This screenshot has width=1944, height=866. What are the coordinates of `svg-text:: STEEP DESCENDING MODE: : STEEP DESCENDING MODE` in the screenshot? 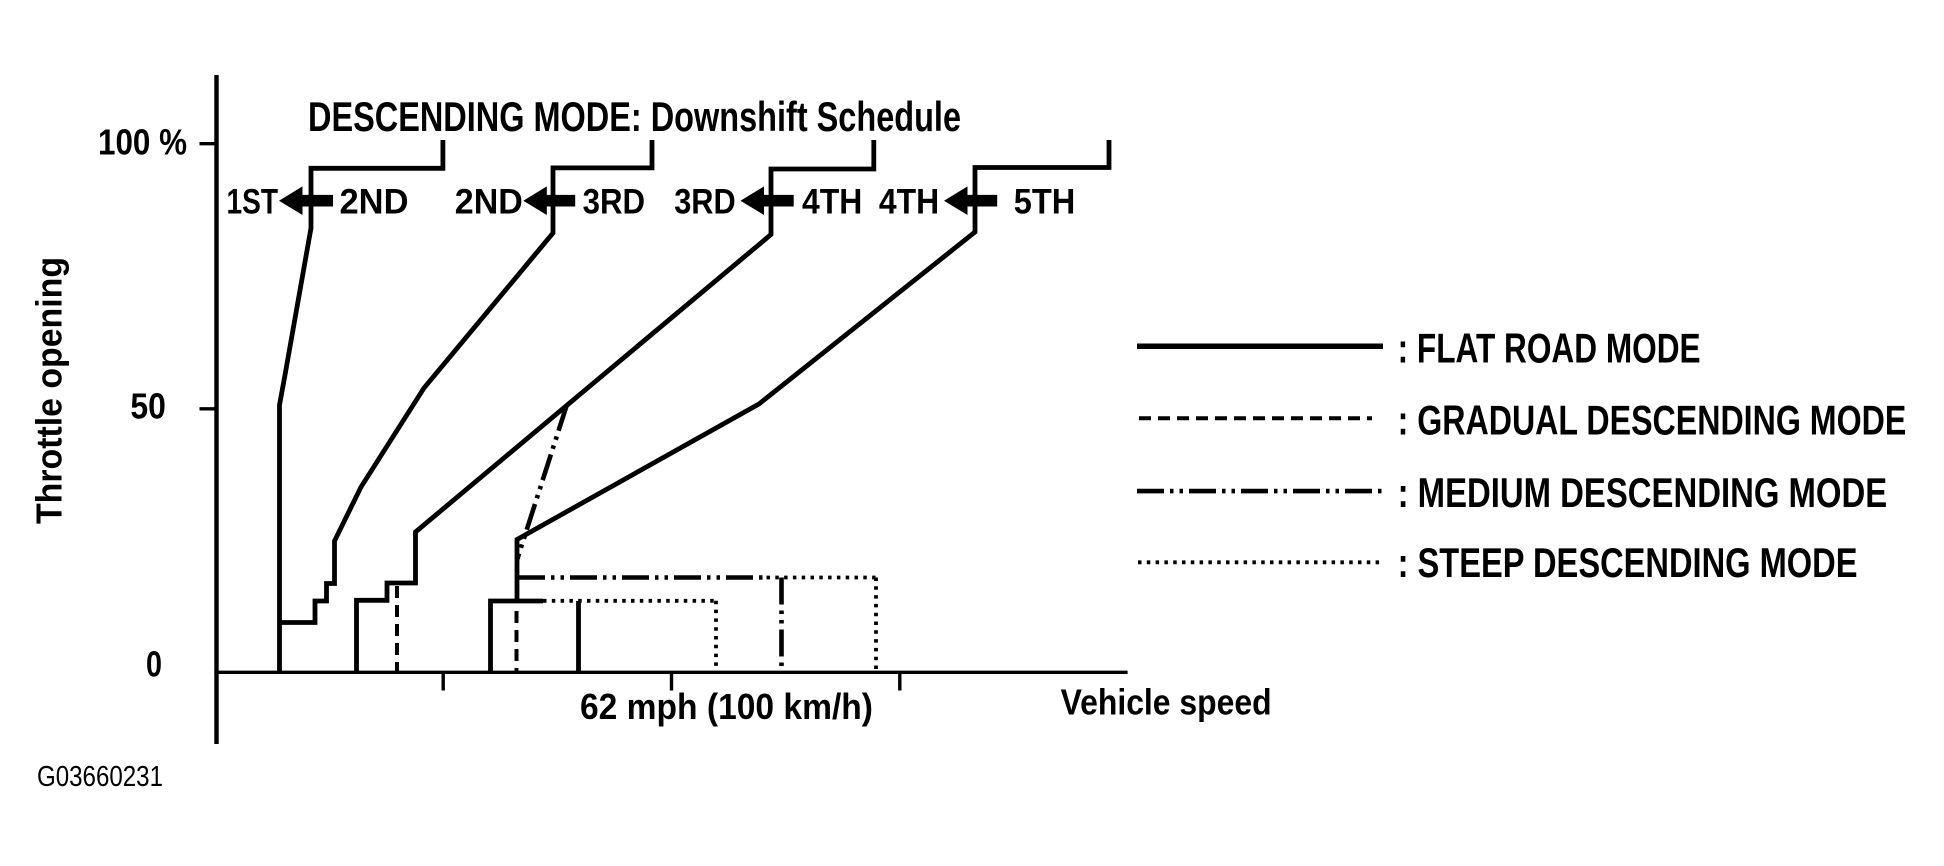 It's located at (1628, 562).